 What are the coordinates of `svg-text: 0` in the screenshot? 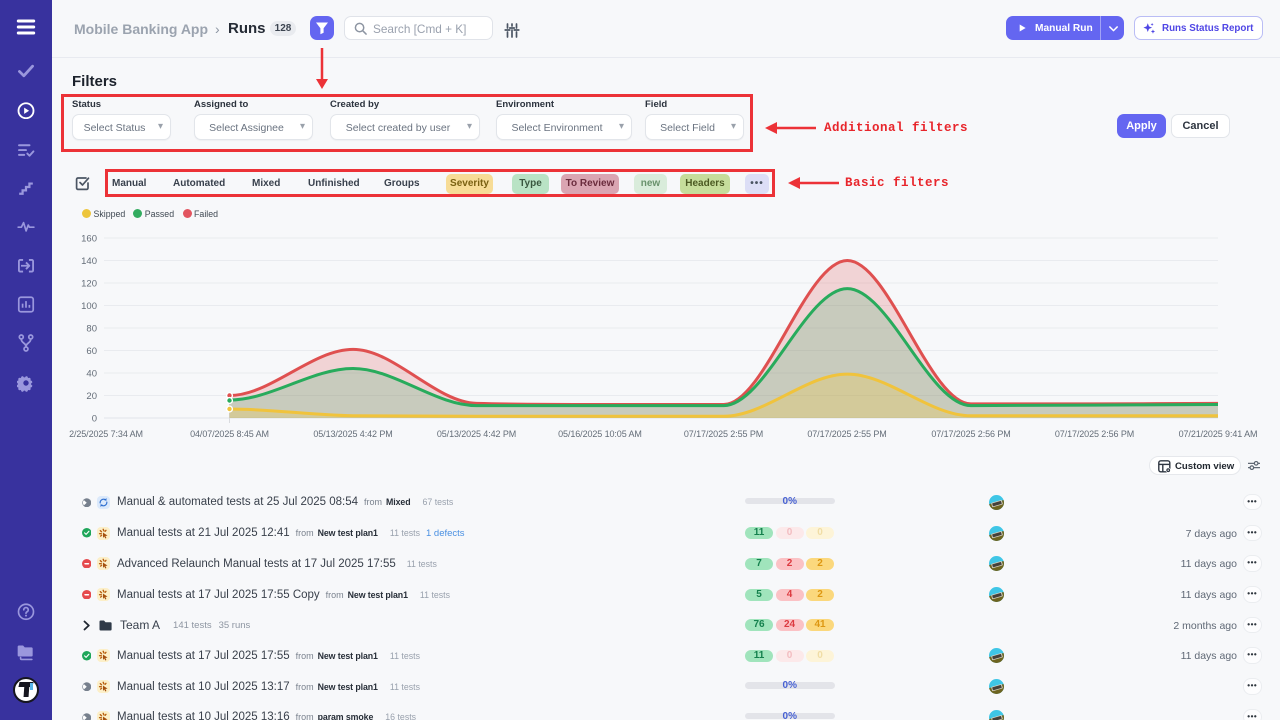 It's located at (94, 419).